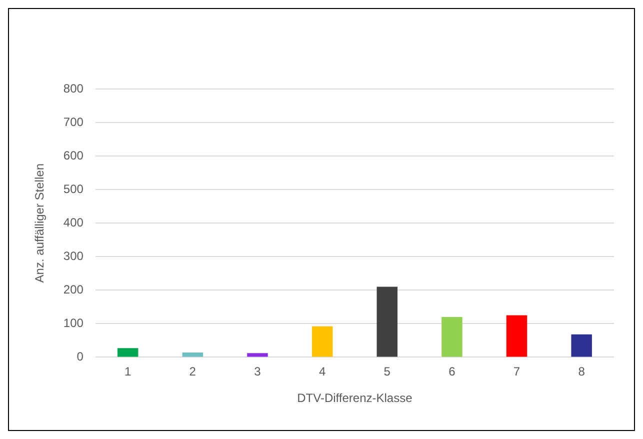 This screenshot has width=643, height=439. What do you see at coordinates (582, 371) in the screenshot?
I see `x-tick-label: 8` at bounding box center [582, 371].